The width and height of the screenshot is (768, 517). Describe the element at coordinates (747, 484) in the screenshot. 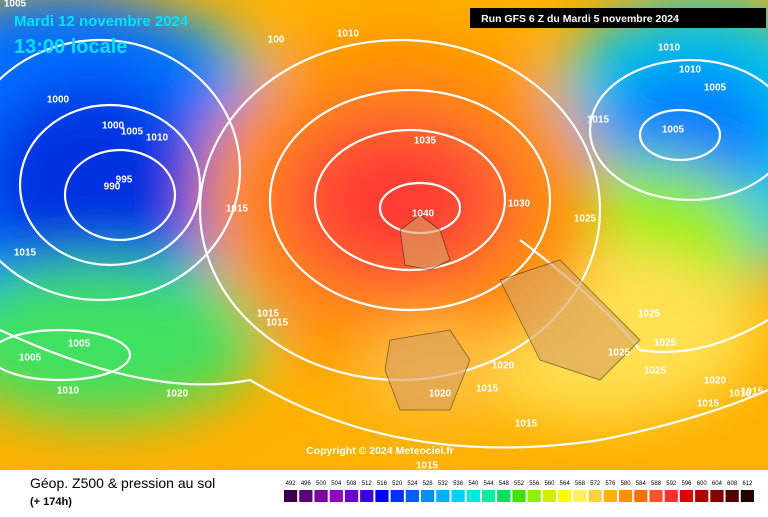

I see `scale-label: 612` at that location.